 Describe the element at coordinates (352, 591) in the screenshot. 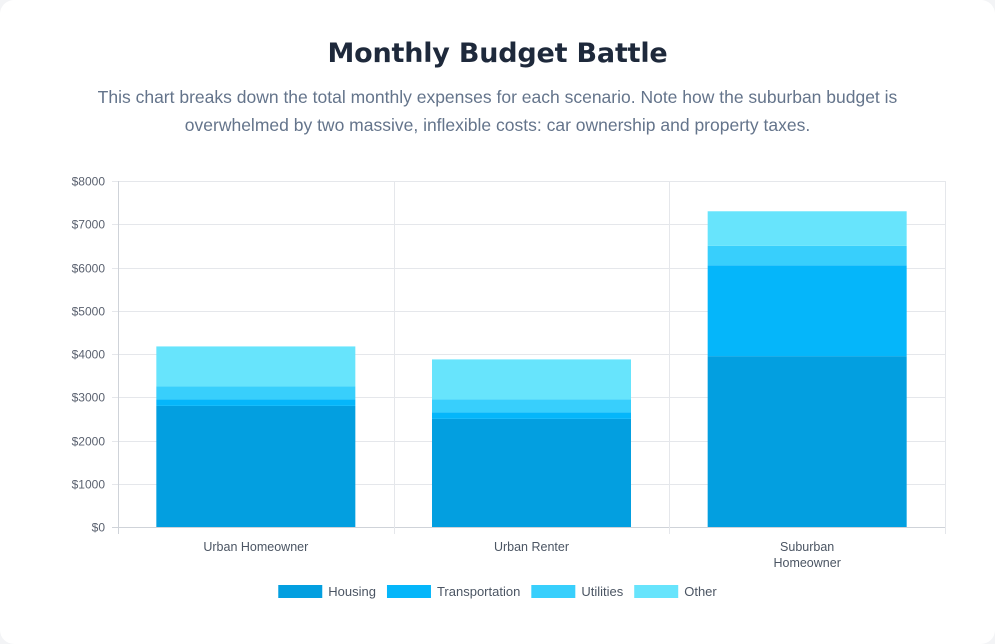

I see `legend-label: Housing` at that location.